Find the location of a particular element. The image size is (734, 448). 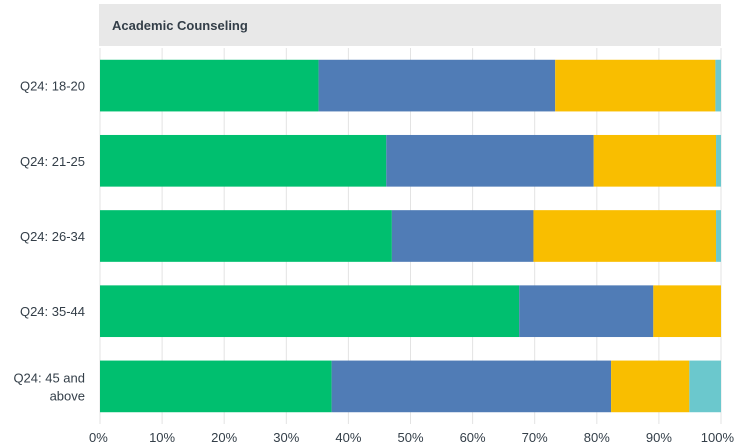

x-tick-label: 70% is located at coordinates (535, 437).